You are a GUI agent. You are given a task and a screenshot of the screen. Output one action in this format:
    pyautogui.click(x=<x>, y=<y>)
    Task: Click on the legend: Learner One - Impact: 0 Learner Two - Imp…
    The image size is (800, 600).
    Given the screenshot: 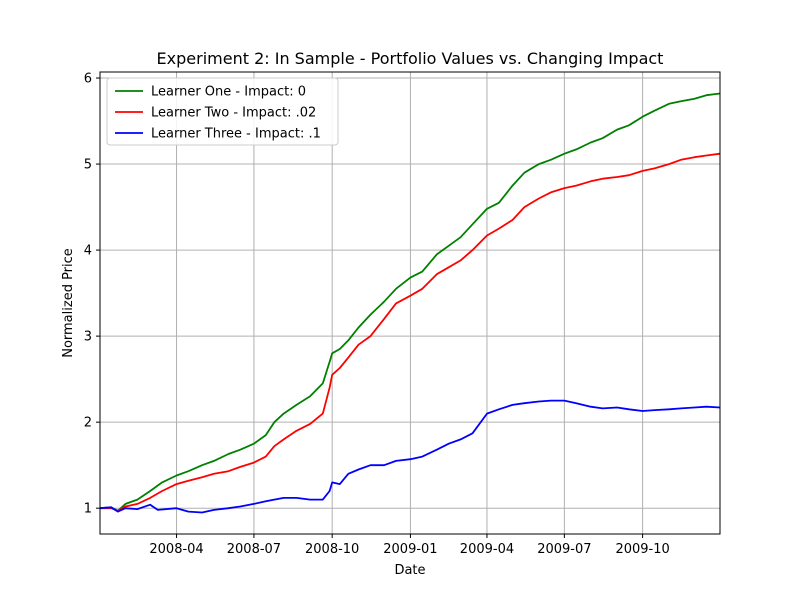 What is the action you would take?
    pyautogui.click(x=222, y=111)
    